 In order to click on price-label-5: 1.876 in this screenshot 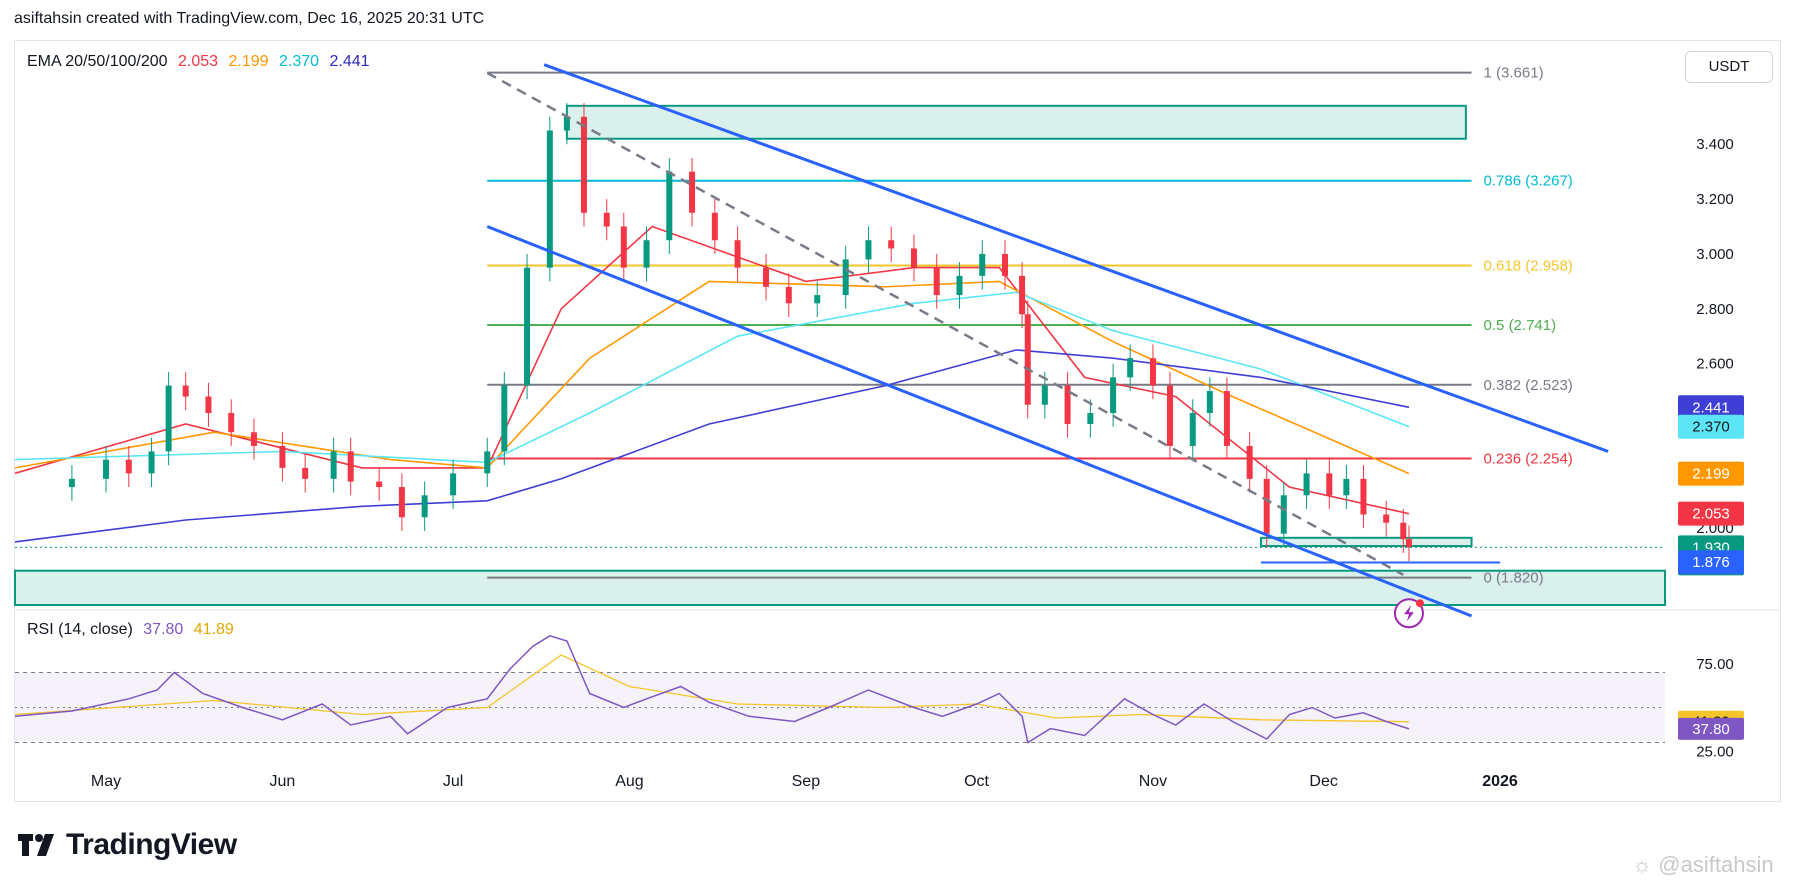, I will do `click(1711, 562)`.